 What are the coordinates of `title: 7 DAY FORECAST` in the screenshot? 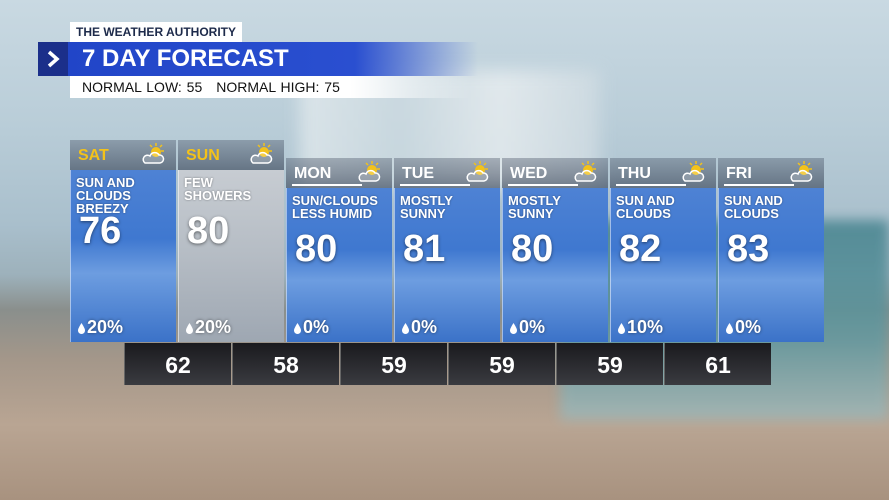 It's located at (273, 59).